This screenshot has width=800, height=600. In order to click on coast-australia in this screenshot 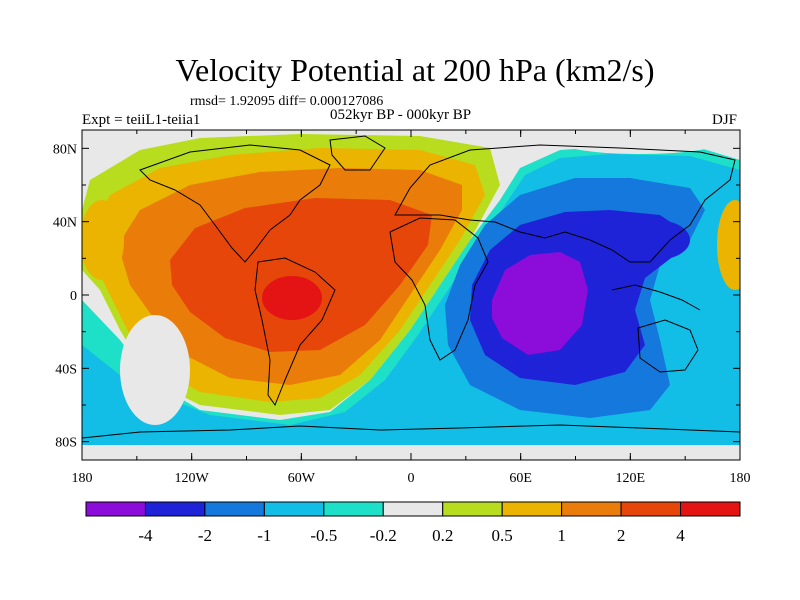, I will do `click(668, 346)`.